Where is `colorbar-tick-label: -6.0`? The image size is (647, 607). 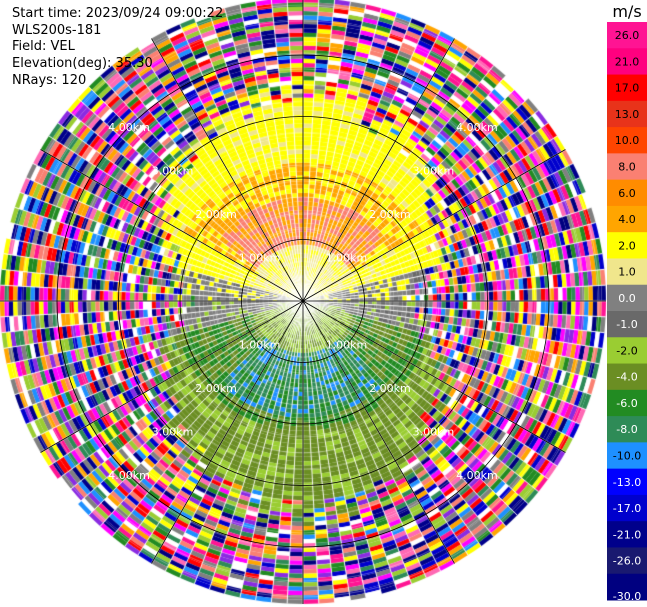
colorbar-tick-label: -6.0 is located at coordinates (626, 403).